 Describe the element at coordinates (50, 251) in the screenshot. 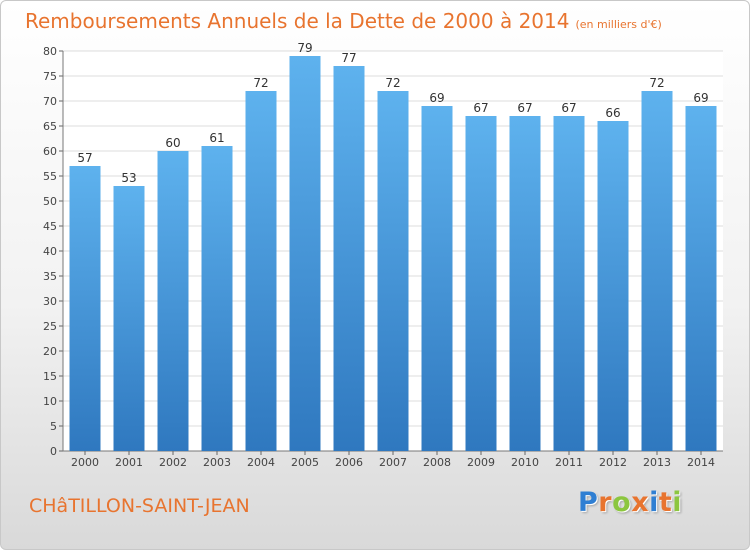

I see `y-tick-label: 40` at that location.